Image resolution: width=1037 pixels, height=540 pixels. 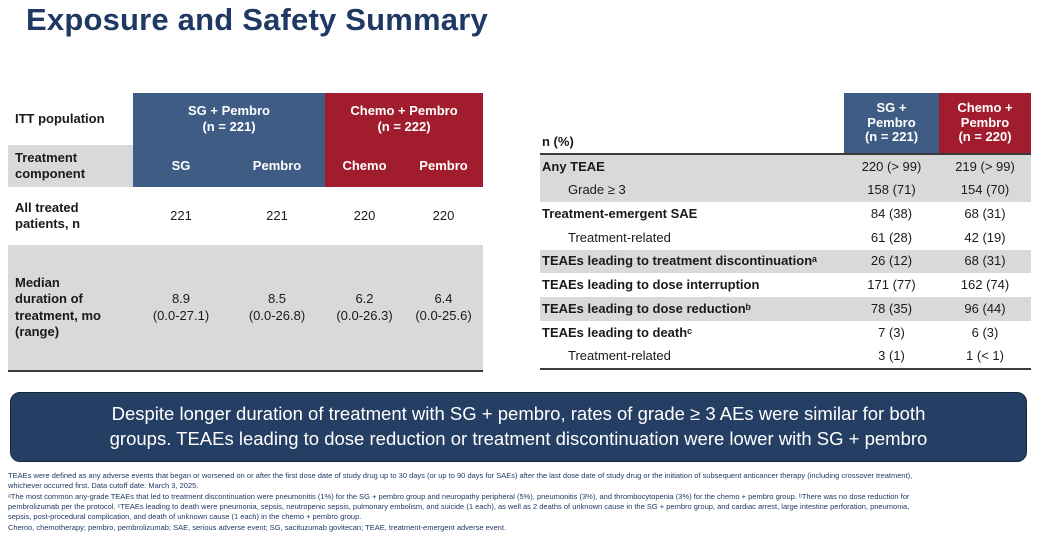 What do you see at coordinates (891, 285) in the screenshot?
I see `safety-value-sg: 171 (77)` at bounding box center [891, 285].